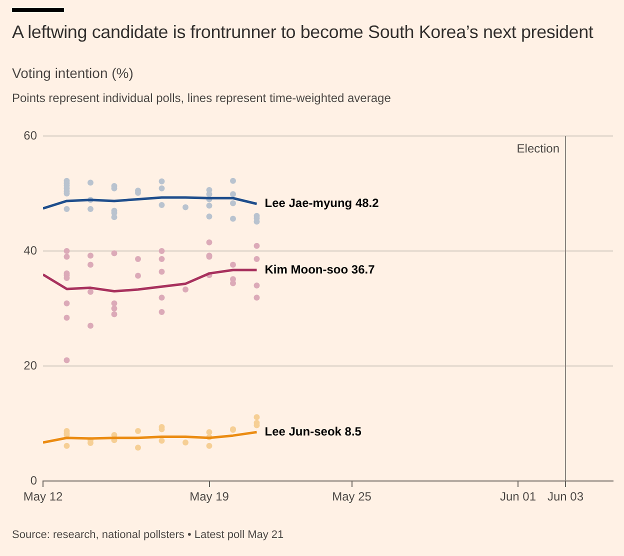 The height and width of the screenshot is (556, 624). What do you see at coordinates (34, 480) in the screenshot?
I see `y-tick-label: 0` at bounding box center [34, 480].